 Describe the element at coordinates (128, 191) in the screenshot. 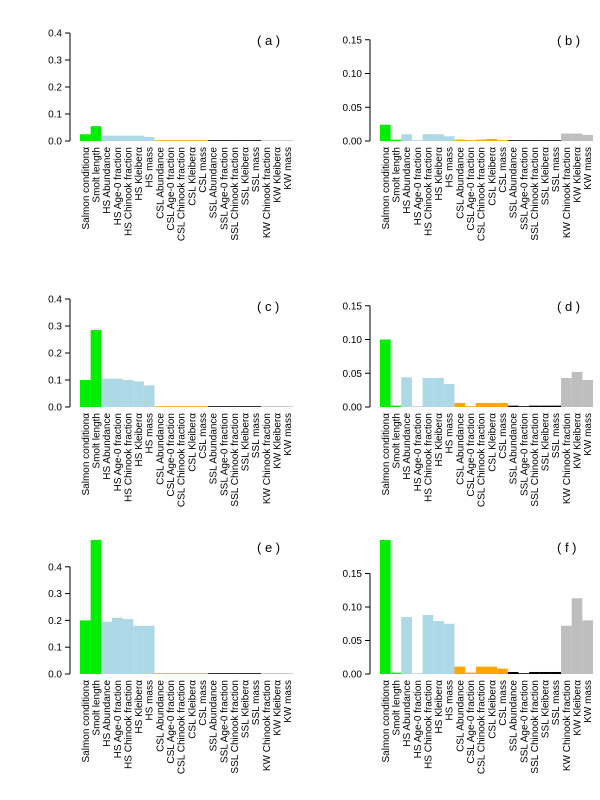

I see `x-tick-label: HS Chinook fraction` at that location.